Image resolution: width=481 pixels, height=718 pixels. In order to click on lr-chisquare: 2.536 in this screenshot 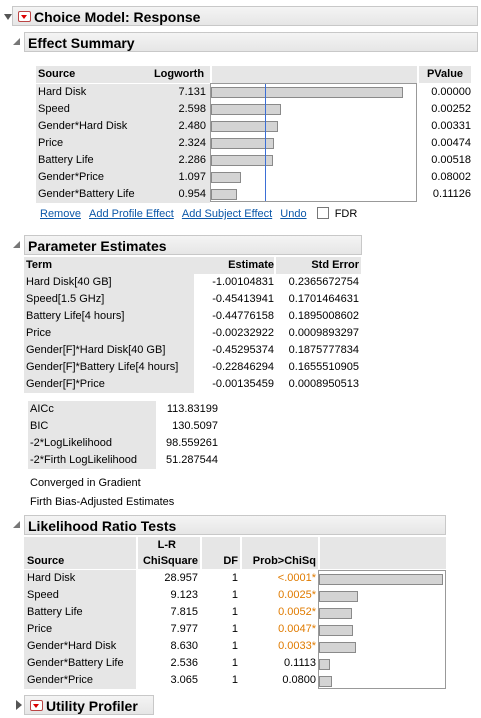, I will do `click(184, 663)`.